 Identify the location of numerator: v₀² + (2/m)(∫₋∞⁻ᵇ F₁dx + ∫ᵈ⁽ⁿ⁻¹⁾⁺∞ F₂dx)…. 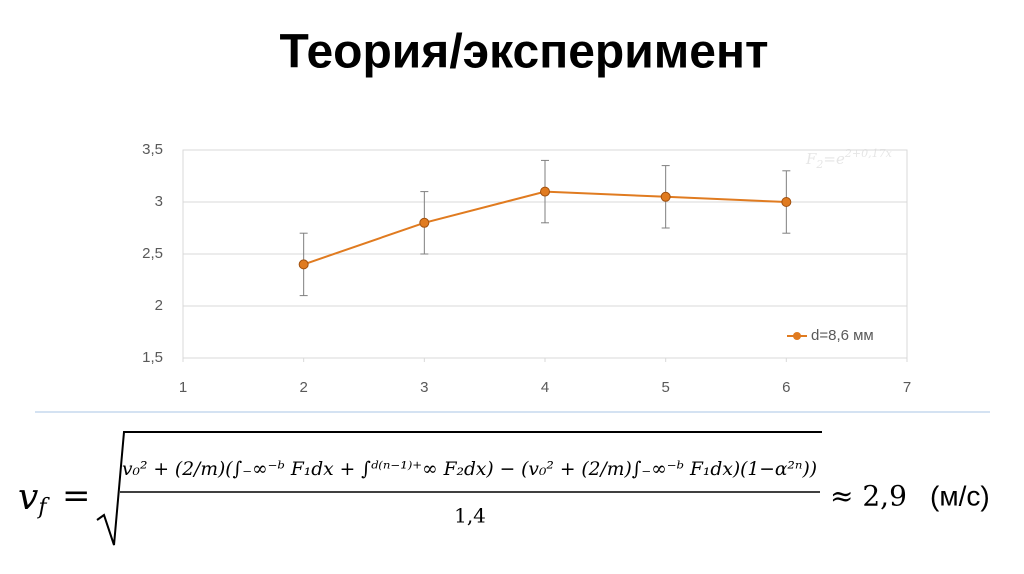
(469, 469).